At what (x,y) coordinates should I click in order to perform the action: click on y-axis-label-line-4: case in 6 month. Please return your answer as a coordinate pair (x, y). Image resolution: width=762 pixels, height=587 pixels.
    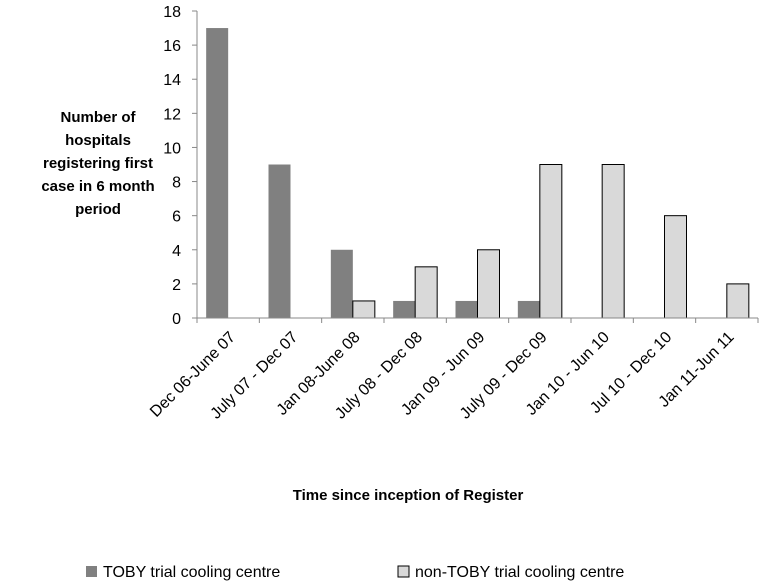
    Looking at the image, I should click on (97, 186).